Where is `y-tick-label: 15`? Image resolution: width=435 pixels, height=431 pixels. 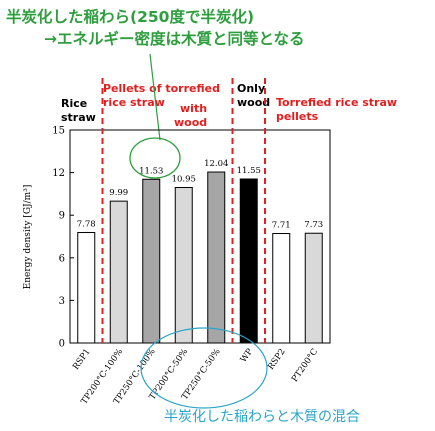
y-tick-label: 15 is located at coordinates (58, 131).